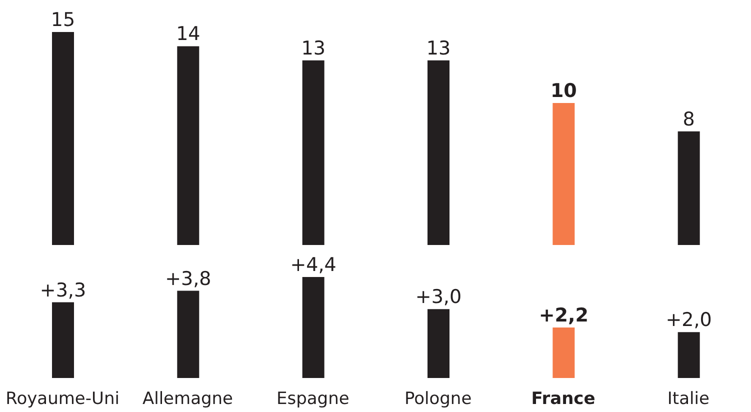 The height and width of the screenshot is (412, 751). What do you see at coordinates (688, 399) in the screenshot?
I see `x-tick-label: Italie` at bounding box center [688, 399].